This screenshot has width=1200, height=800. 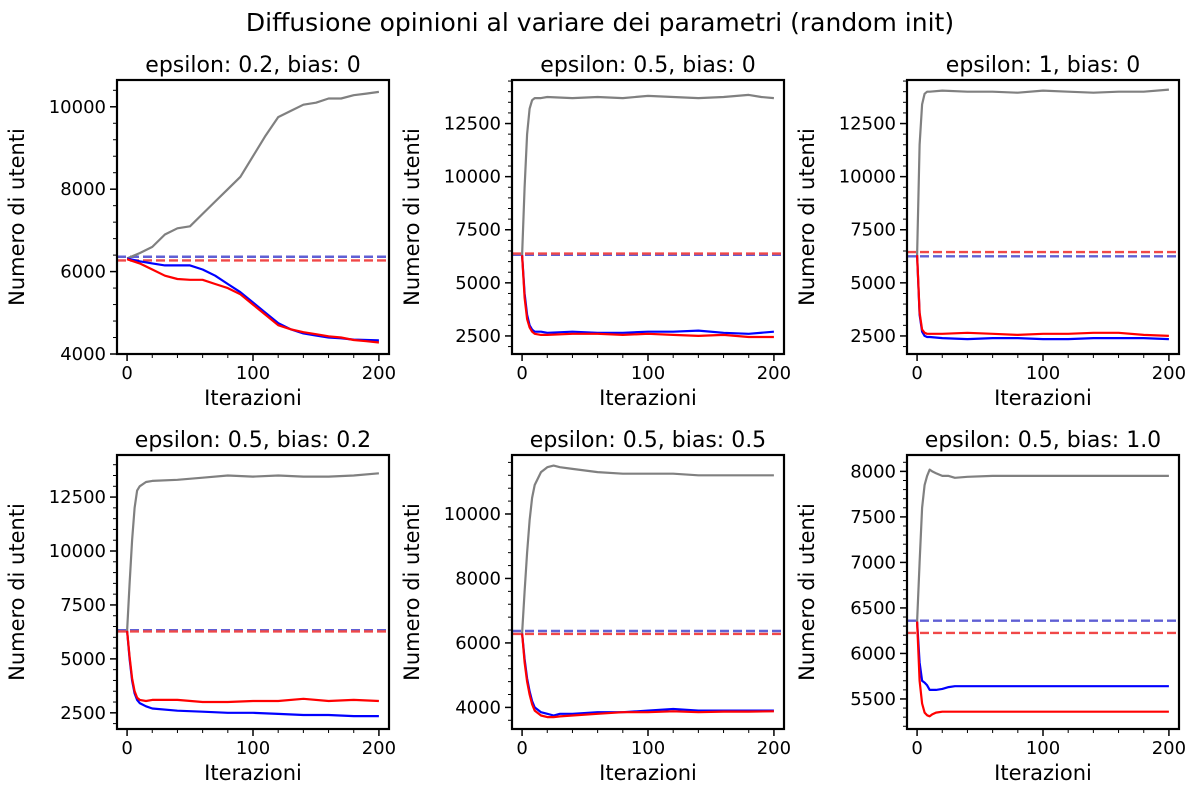 What do you see at coordinates (648, 440) in the screenshot?
I see `subplot-title: epsilon: 0.5, bias: 0.5` at bounding box center [648, 440].